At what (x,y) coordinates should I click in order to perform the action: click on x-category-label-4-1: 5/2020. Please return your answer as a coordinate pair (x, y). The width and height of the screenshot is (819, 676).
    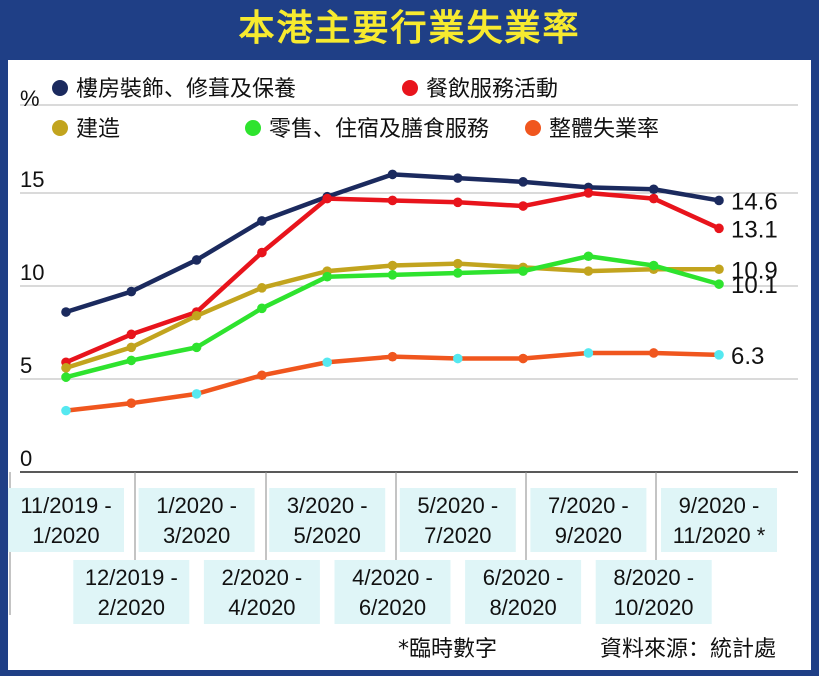
    Looking at the image, I should click on (327, 535).